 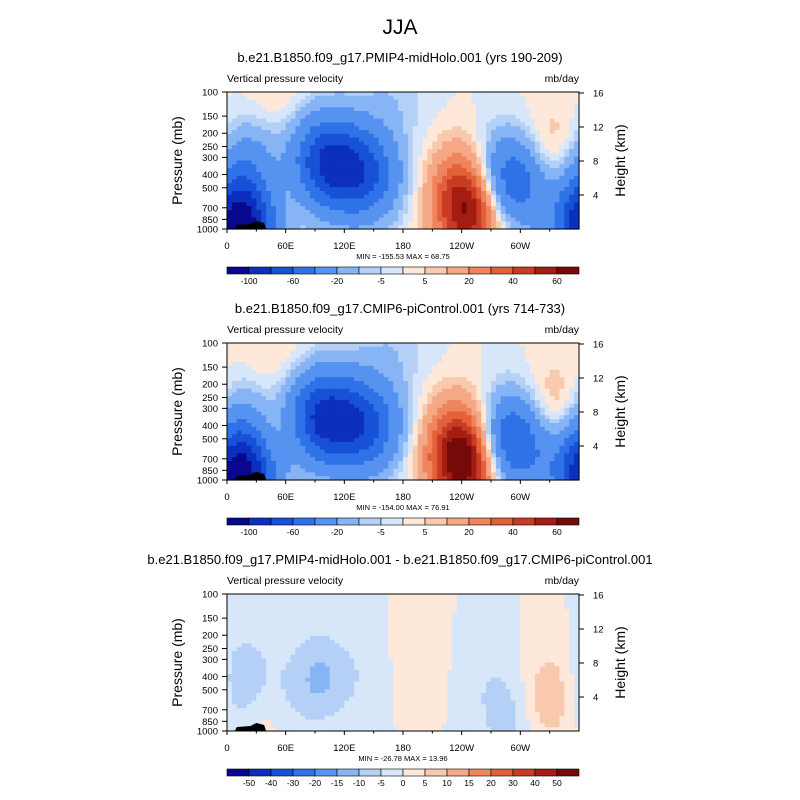 What do you see at coordinates (293, 281) in the screenshot?
I see `colorbar-label: -60` at bounding box center [293, 281].